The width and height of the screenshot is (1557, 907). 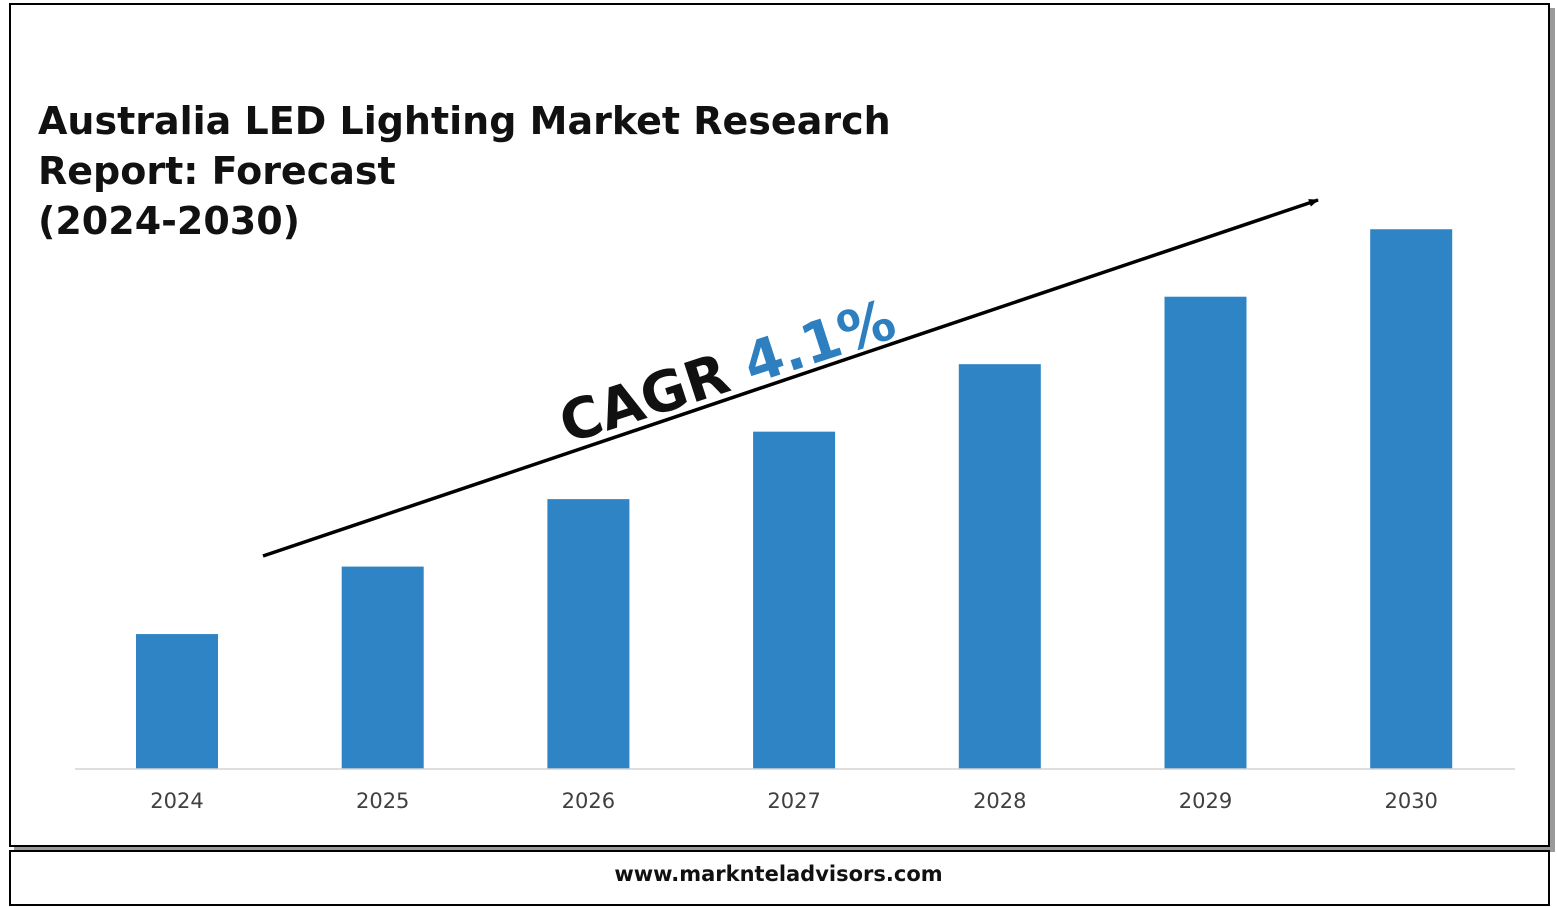 What do you see at coordinates (1410, 801) in the screenshot?
I see `x-tick-label-2030: 2030` at bounding box center [1410, 801].